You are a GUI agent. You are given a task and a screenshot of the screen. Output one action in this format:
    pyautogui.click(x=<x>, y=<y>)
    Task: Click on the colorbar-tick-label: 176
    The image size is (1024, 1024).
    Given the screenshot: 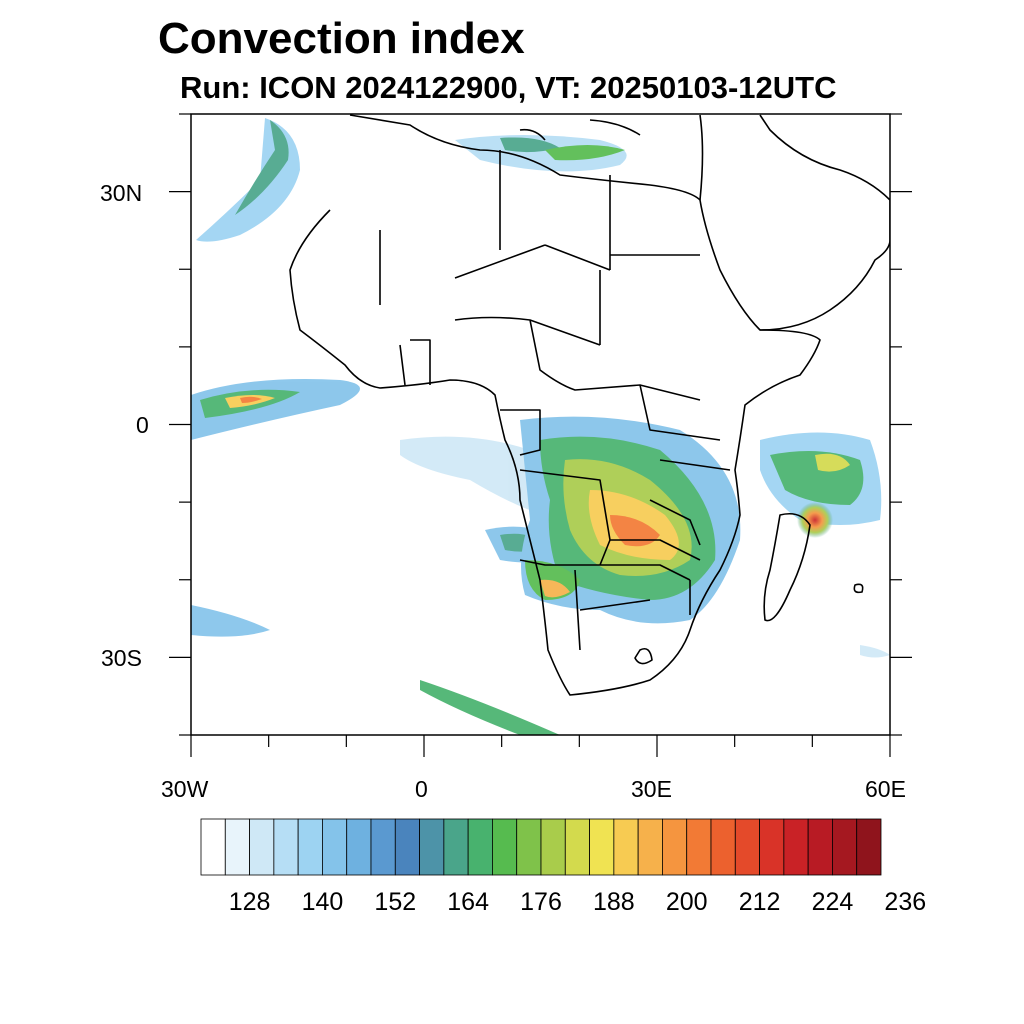 What is the action you would take?
    pyautogui.click(x=541, y=902)
    